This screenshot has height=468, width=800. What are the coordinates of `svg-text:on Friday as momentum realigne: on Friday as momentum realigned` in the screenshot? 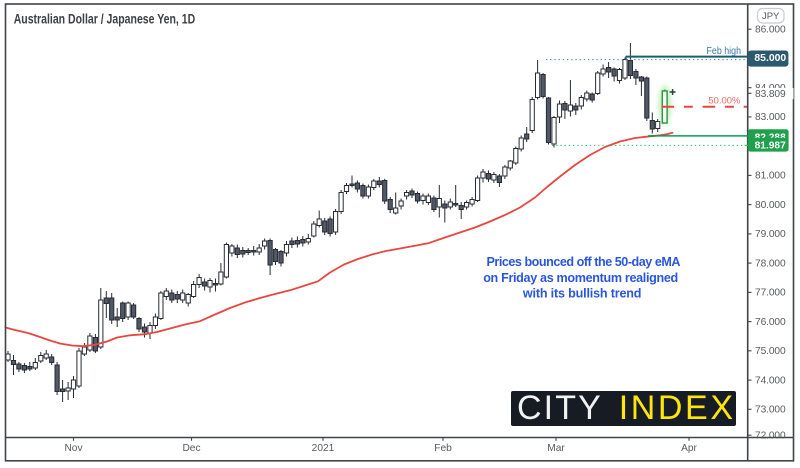 It's located at (580, 278).